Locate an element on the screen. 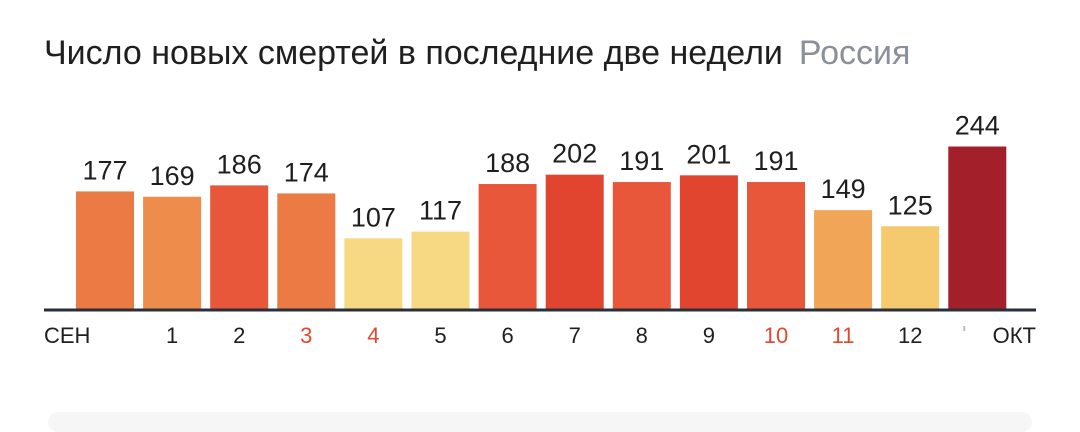 Image resolution: width=1080 pixels, height=432 pixels. x-tick-label: 3 is located at coordinates (306, 335).